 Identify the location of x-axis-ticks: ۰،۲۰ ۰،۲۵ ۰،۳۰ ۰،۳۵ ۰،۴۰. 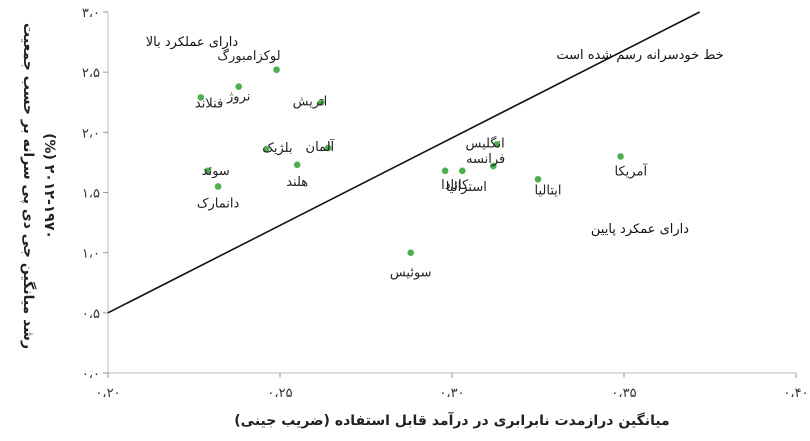
(452, 387).